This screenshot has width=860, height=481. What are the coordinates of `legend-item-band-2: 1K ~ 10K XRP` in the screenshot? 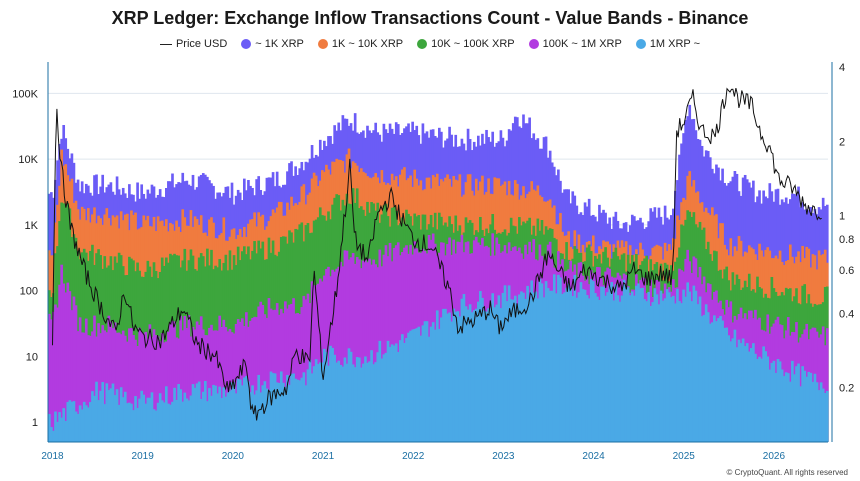 It's located at (360, 44).